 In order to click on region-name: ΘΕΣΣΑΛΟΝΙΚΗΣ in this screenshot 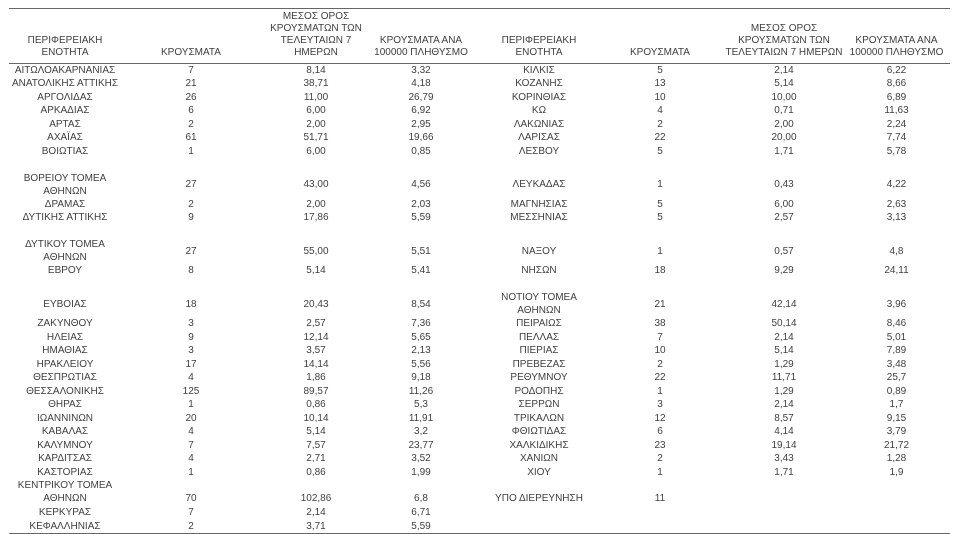, I will do `click(65, 391)`.